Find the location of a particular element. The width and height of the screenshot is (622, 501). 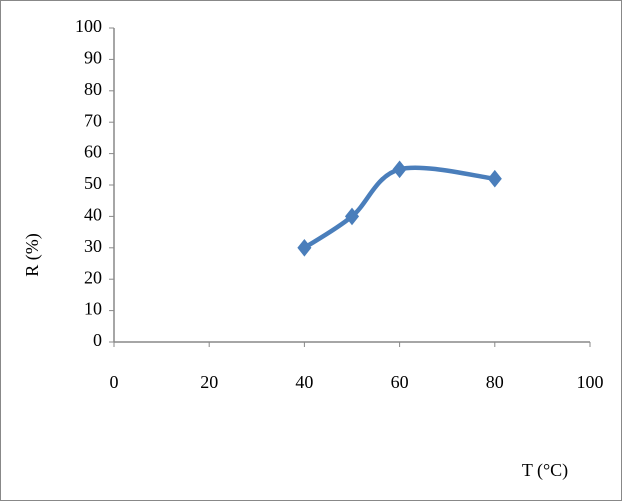

x-tick-label: 100 is located at coordinates (590, 382).